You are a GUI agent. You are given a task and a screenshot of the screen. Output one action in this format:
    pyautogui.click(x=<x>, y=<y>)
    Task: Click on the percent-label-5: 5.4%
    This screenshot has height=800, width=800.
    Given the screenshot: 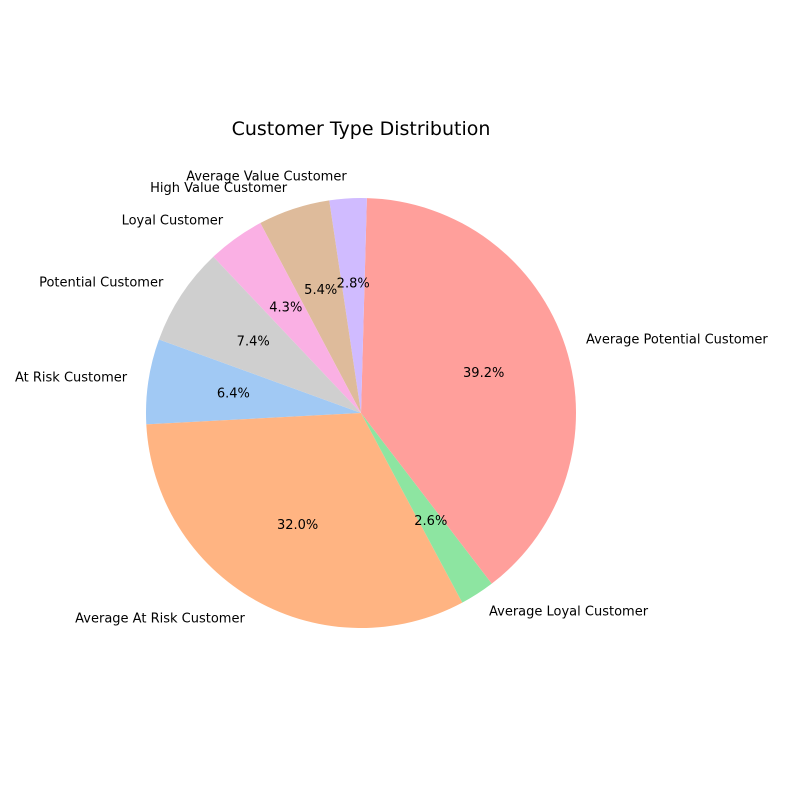 What is the action you would take?
    pyautogui.click(x=320, y=290)
    